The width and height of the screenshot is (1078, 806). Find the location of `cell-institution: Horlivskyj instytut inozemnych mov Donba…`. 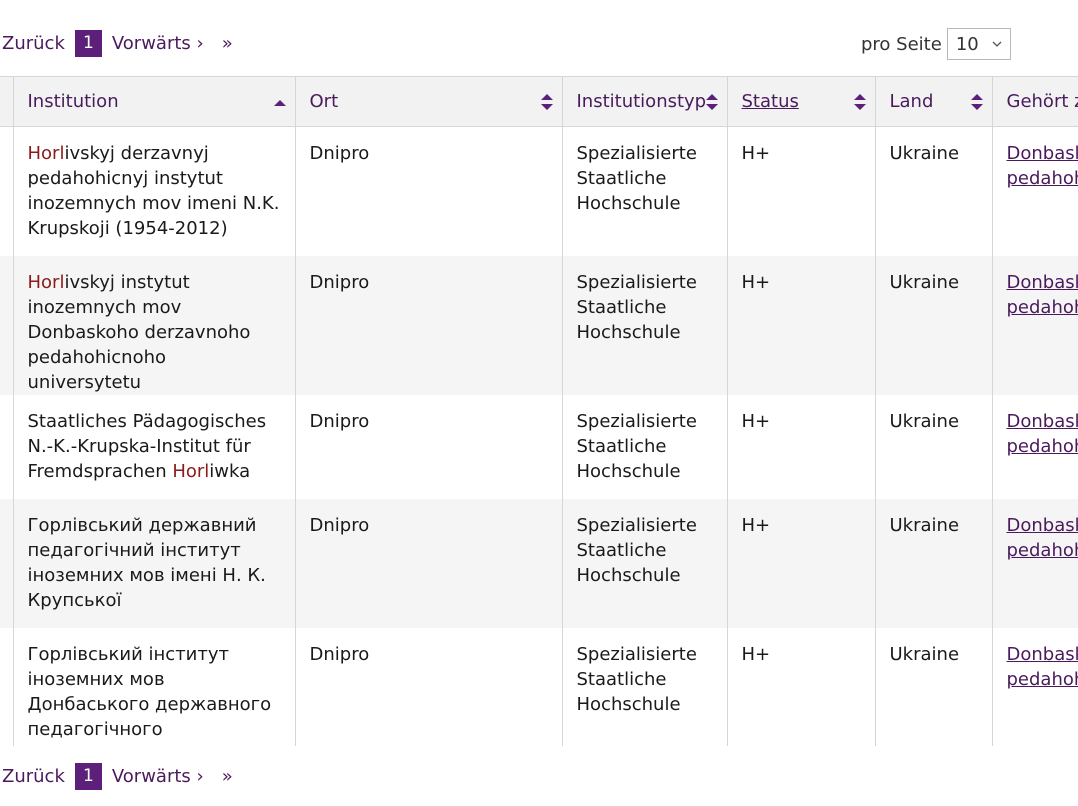

cell-institution: Horlivskyj instytut inozemnych mov Donba… is located at coordinates (154, 325).